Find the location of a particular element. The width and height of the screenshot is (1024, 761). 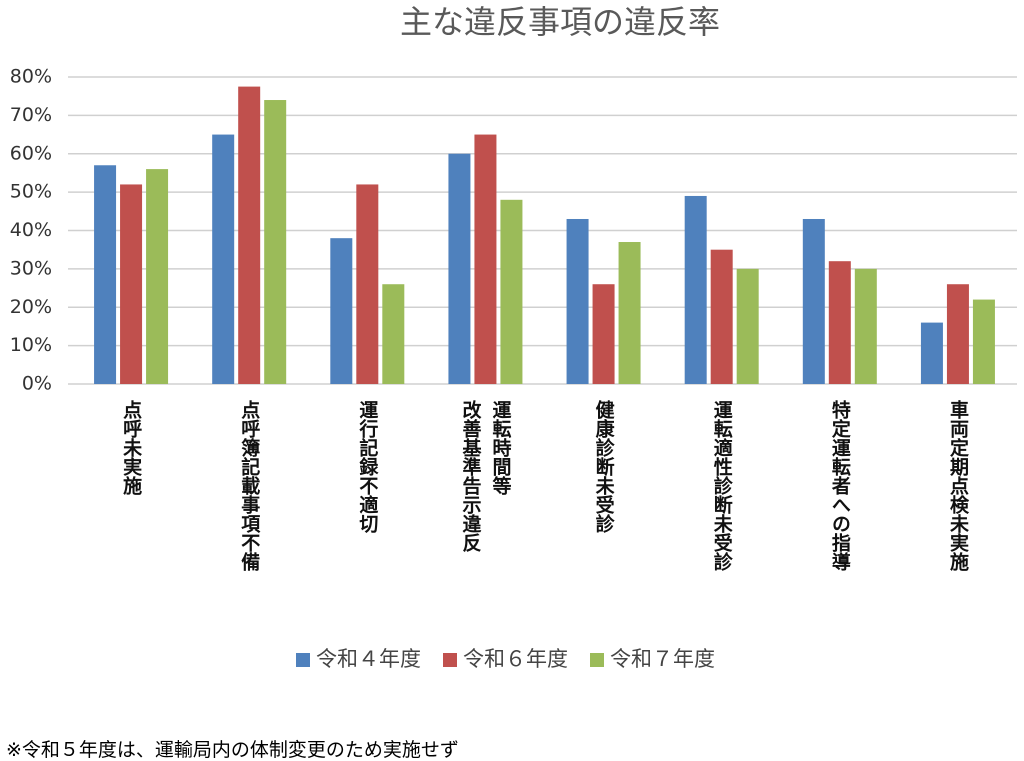

x-tick-label: 車両定期点検未実施 is located at coordinates (957, 485).